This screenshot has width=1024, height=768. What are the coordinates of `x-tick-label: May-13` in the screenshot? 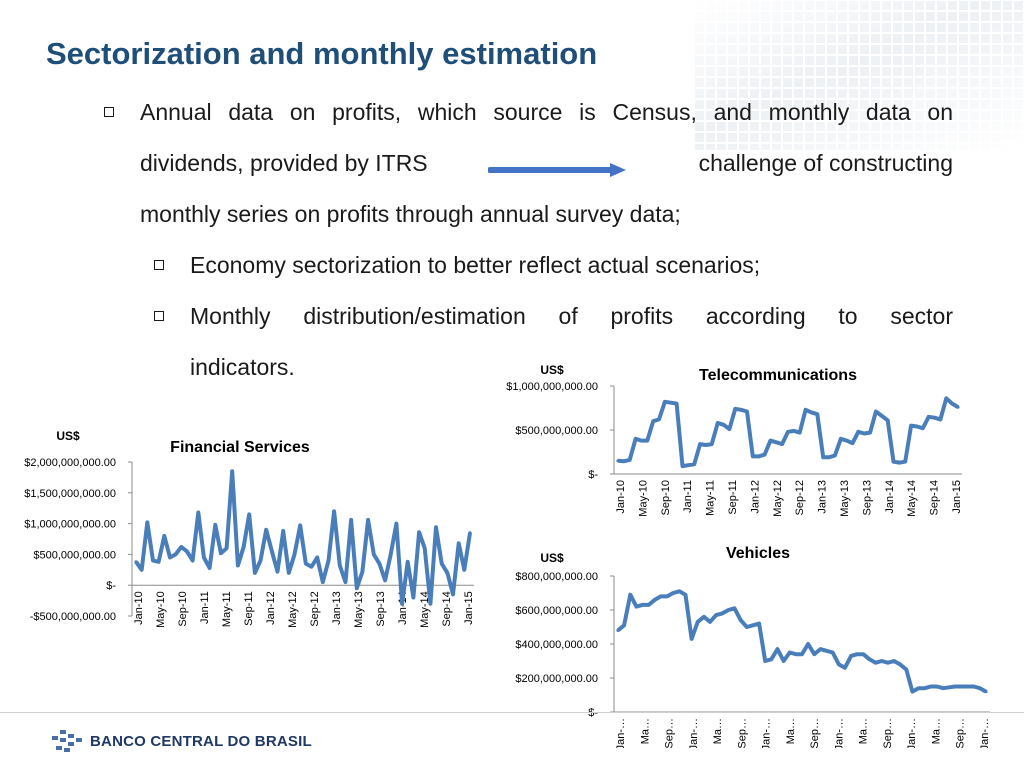 It's located at (845, 498).